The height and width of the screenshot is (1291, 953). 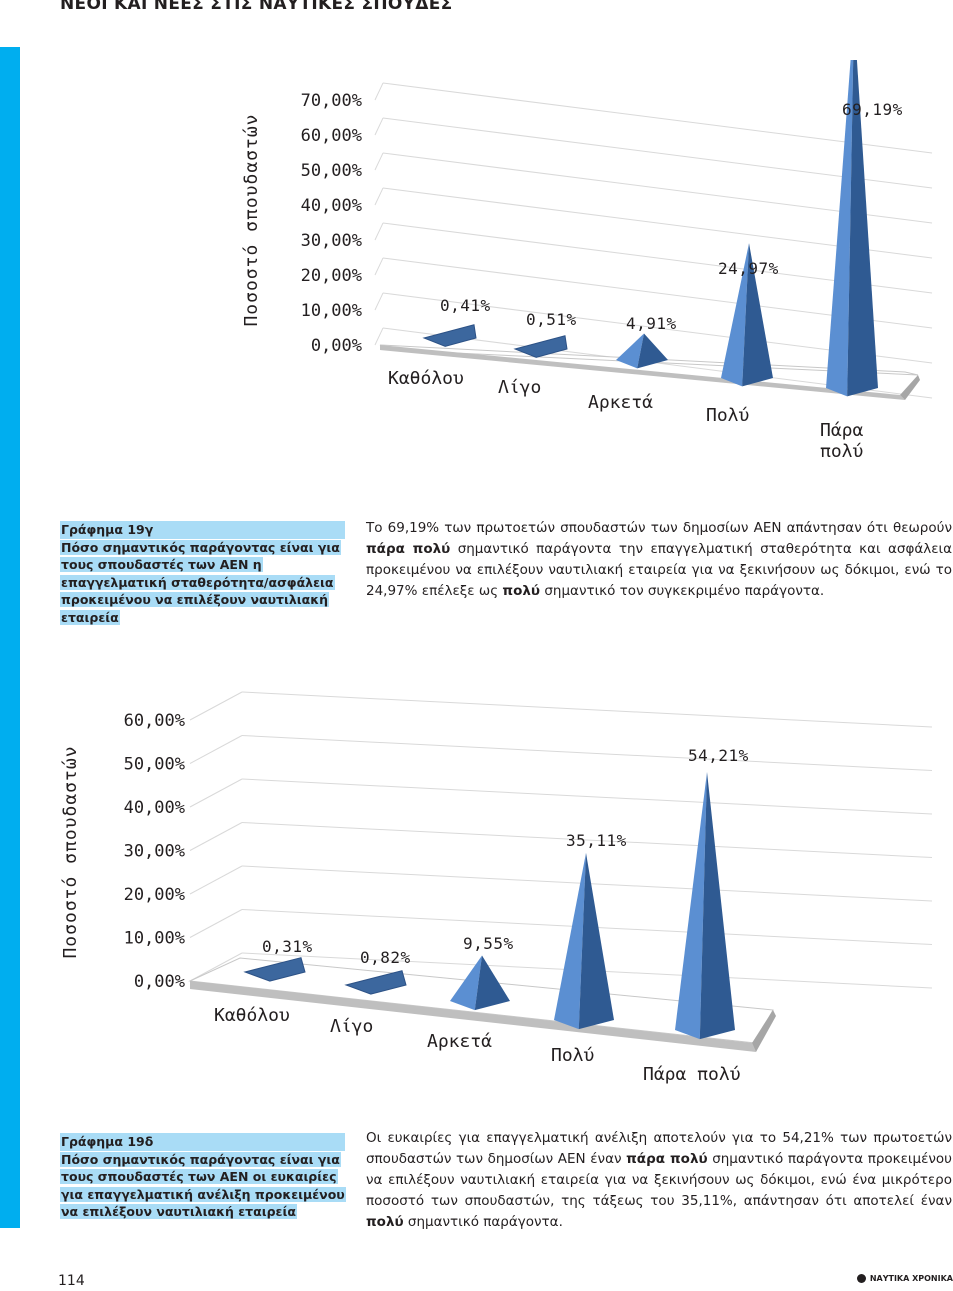 What do you see at coordinates (287, 946) in the screenshot?
I see `data-label: 0,31%` at bounding box center [287, 946].